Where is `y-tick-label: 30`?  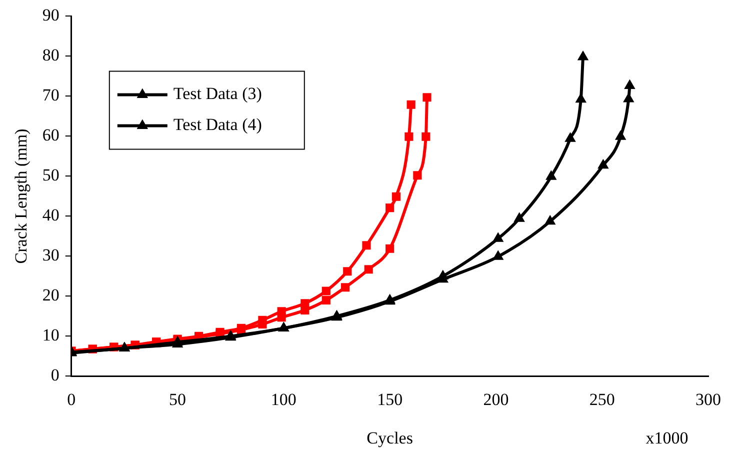
y-tick-label: 30 is located at coordinates (51, 255).